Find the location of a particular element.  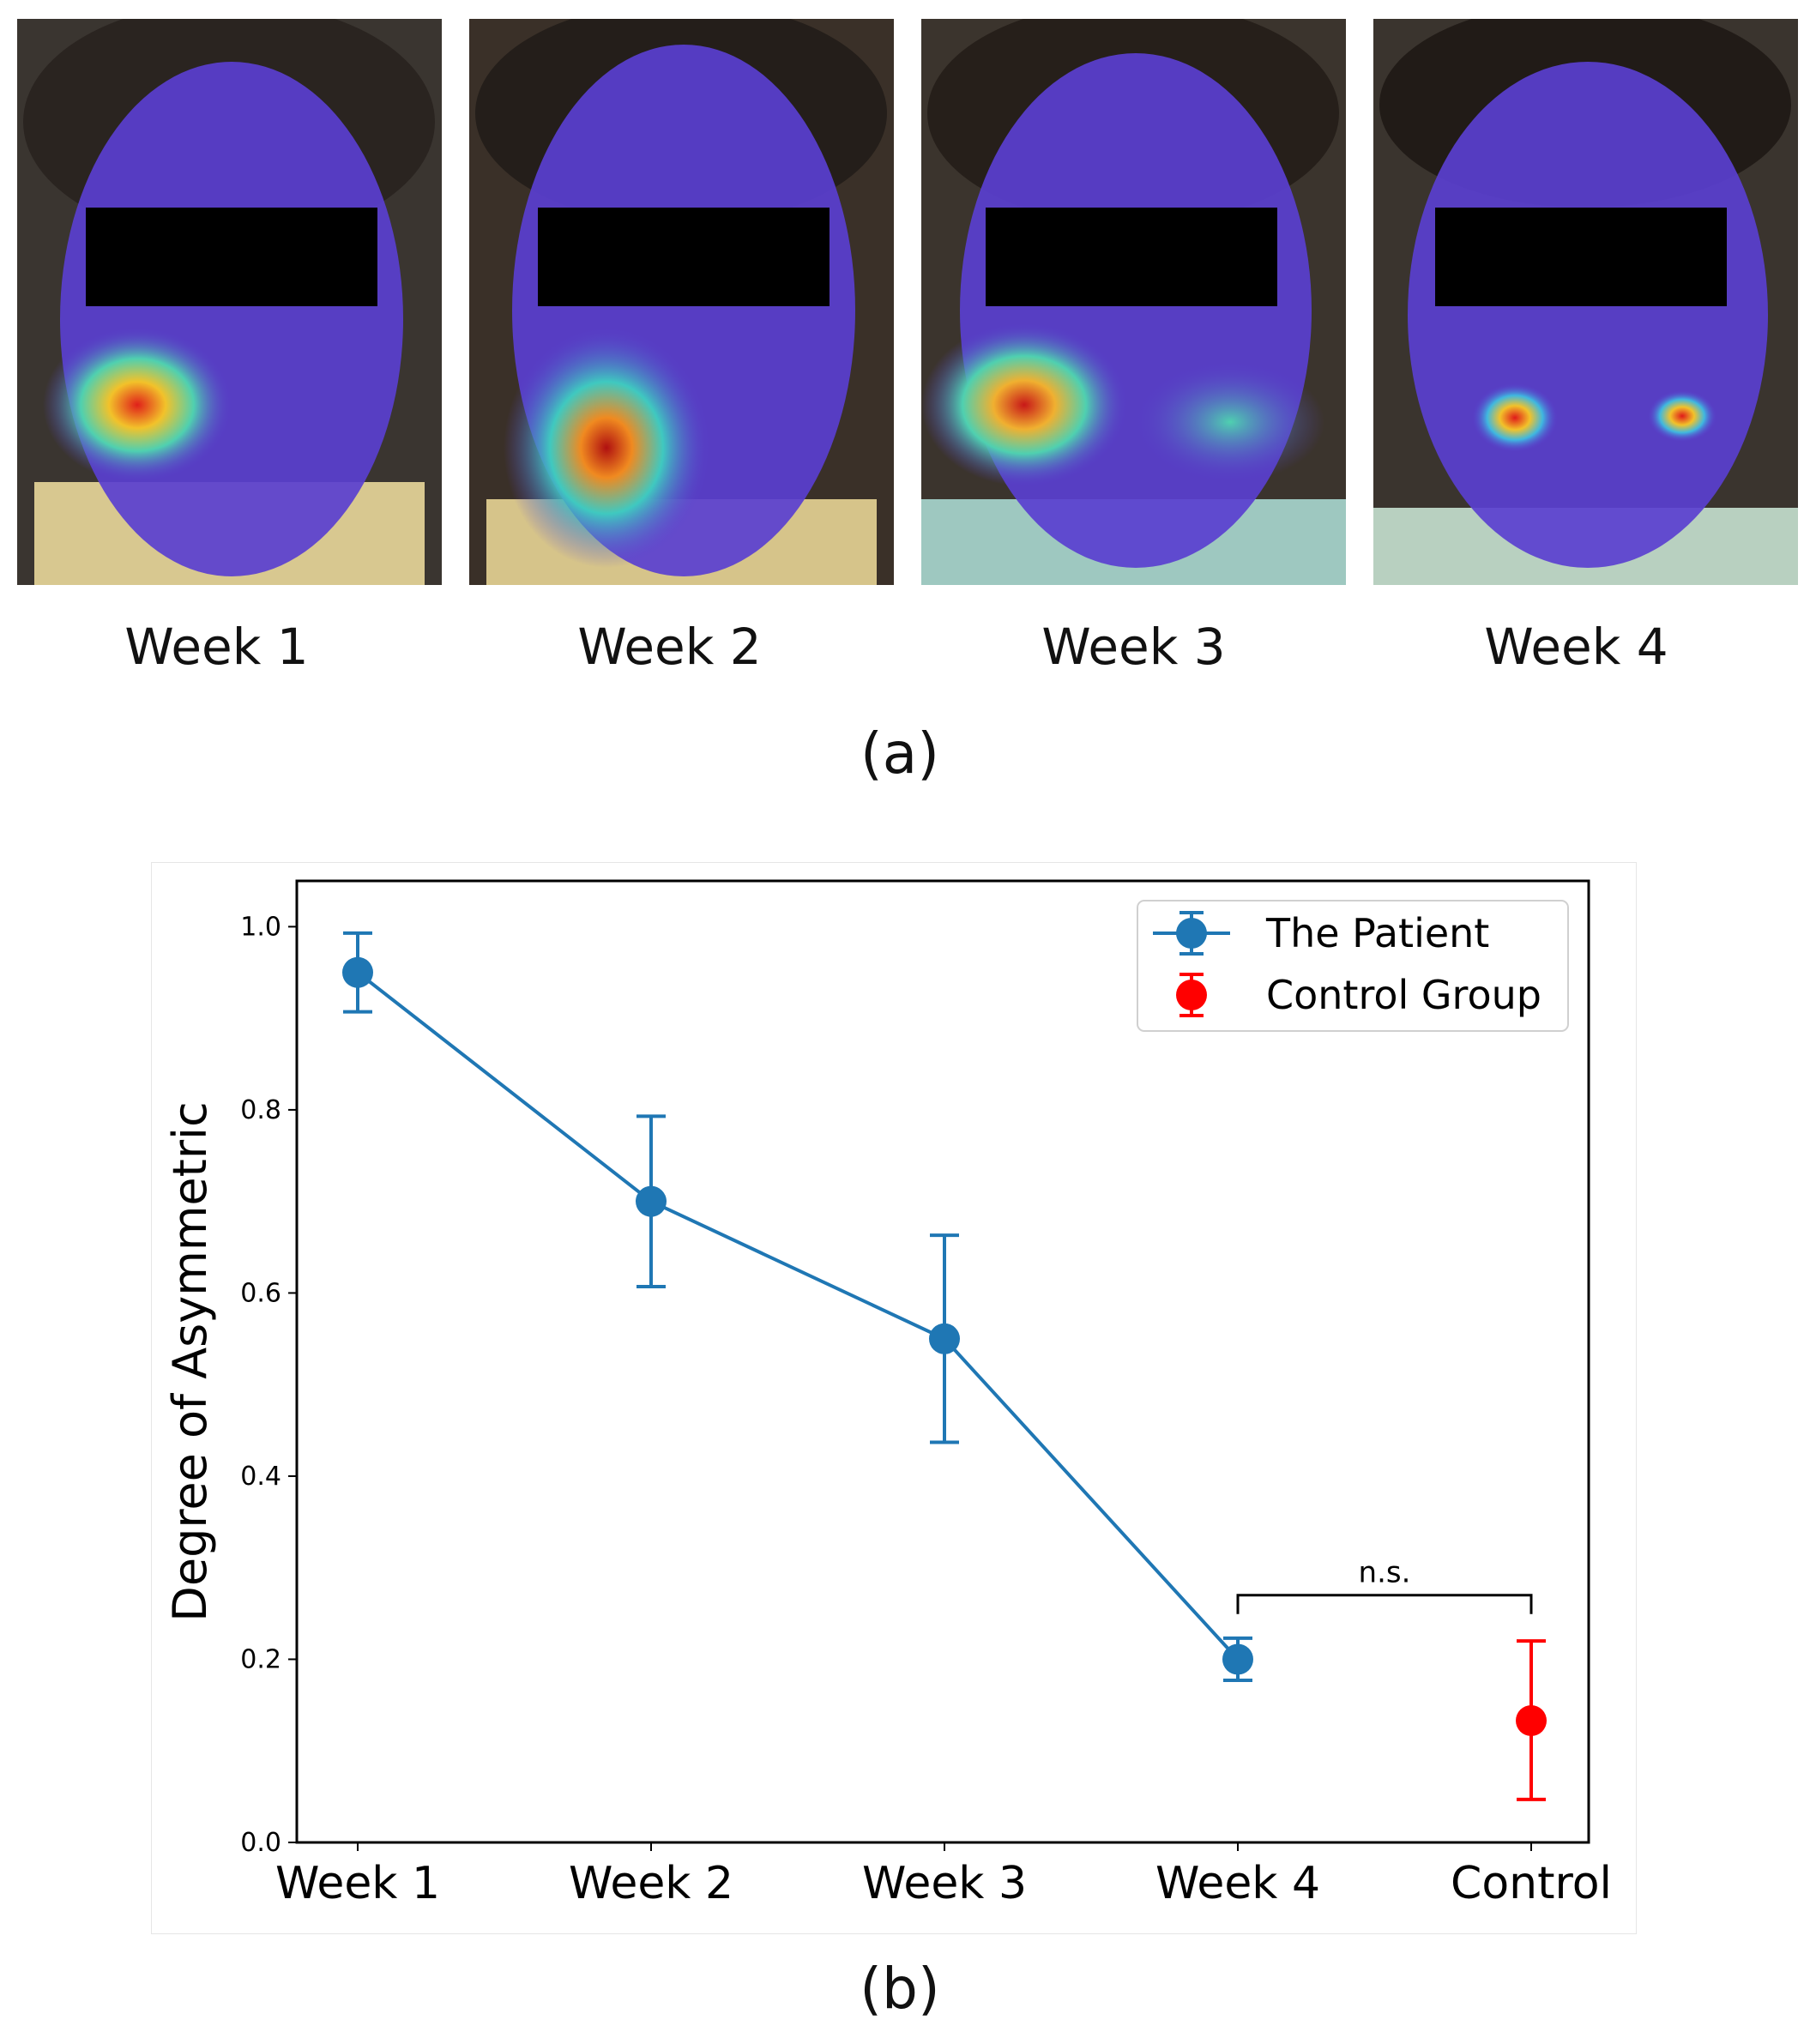

y-tick-label: 0.4 is located at coordinates (260, 1477).